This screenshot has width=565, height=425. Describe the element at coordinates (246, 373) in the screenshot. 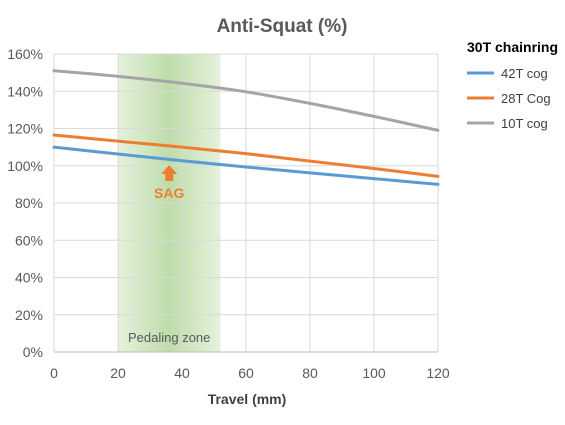

I see `x-tick-label: 60` at that location.